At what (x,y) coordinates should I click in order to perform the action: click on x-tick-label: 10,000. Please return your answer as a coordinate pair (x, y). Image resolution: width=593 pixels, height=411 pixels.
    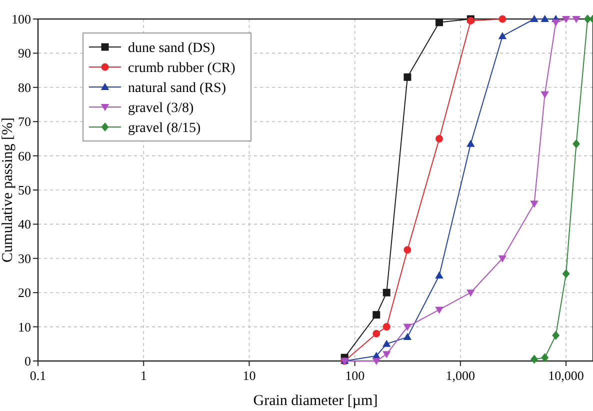
    Looking at the image, I should click on (566, 375).